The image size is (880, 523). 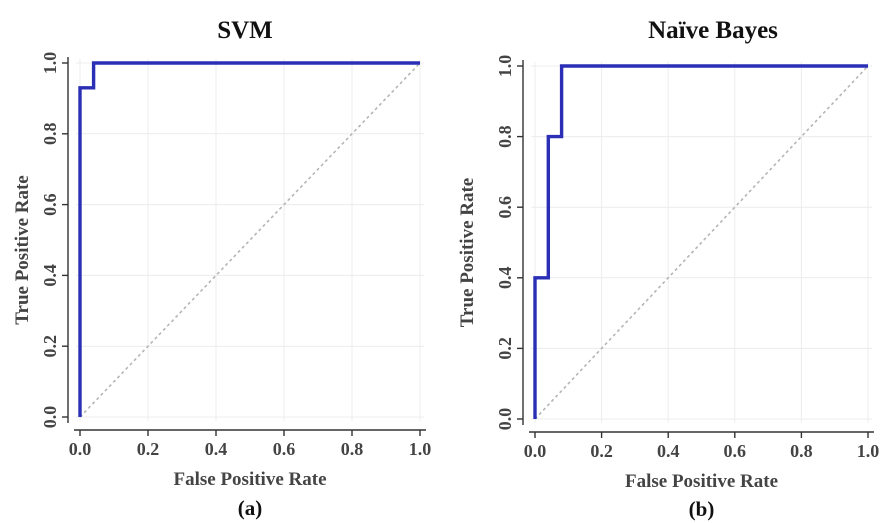 What do you see at coordinates (245, 30) in the screenshot?
I see `chart-title: SVM` at bounding box center [245, 30].